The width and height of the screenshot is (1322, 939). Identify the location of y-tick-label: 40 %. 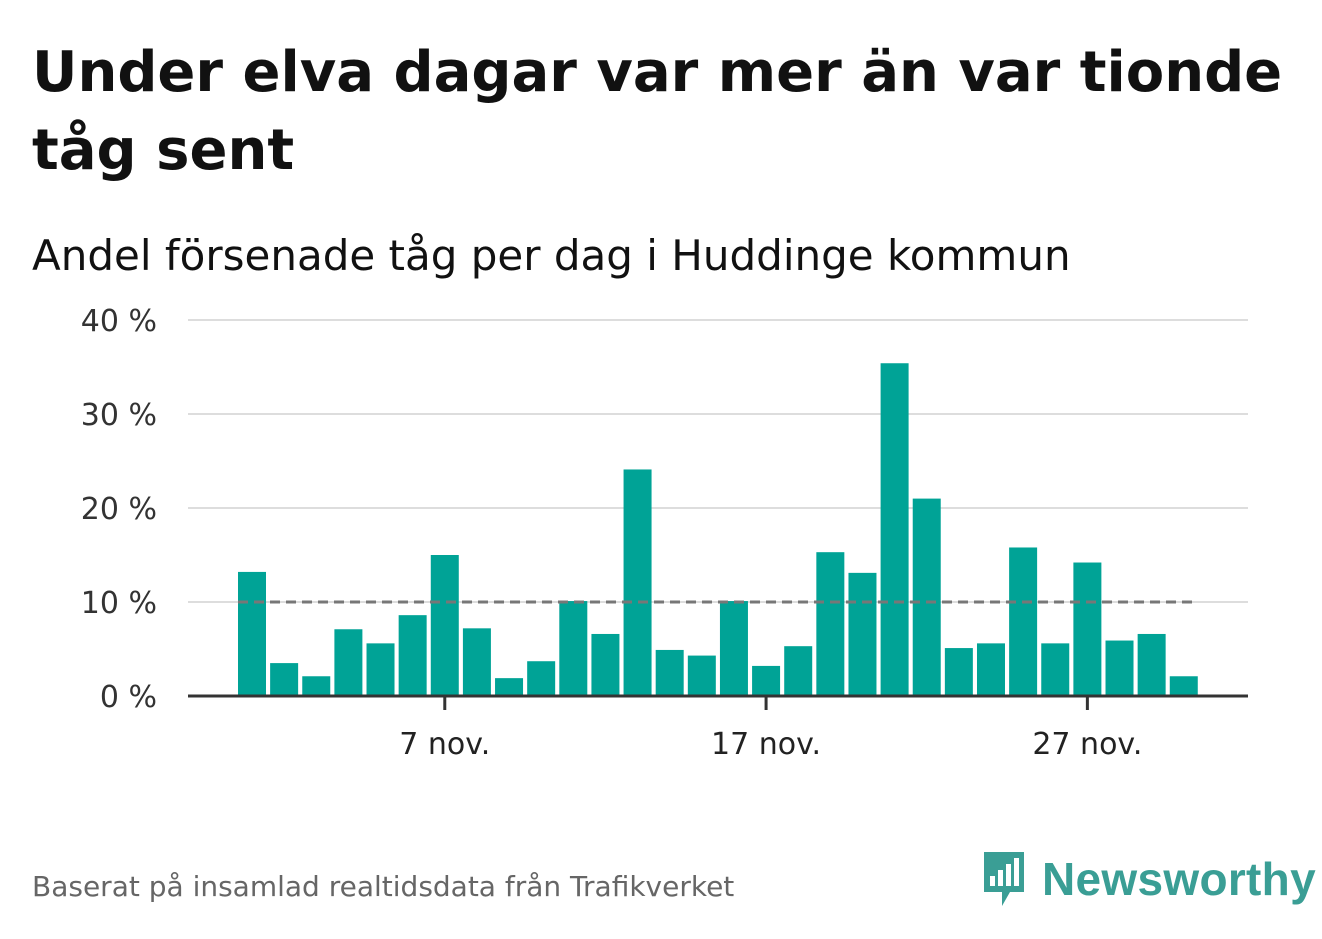
(119, 321).